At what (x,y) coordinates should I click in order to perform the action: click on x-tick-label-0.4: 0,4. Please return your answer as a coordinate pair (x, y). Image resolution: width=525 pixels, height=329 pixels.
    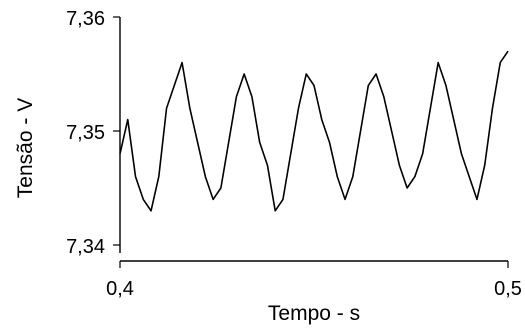
    Looking at the image, I should click on (120, 289).